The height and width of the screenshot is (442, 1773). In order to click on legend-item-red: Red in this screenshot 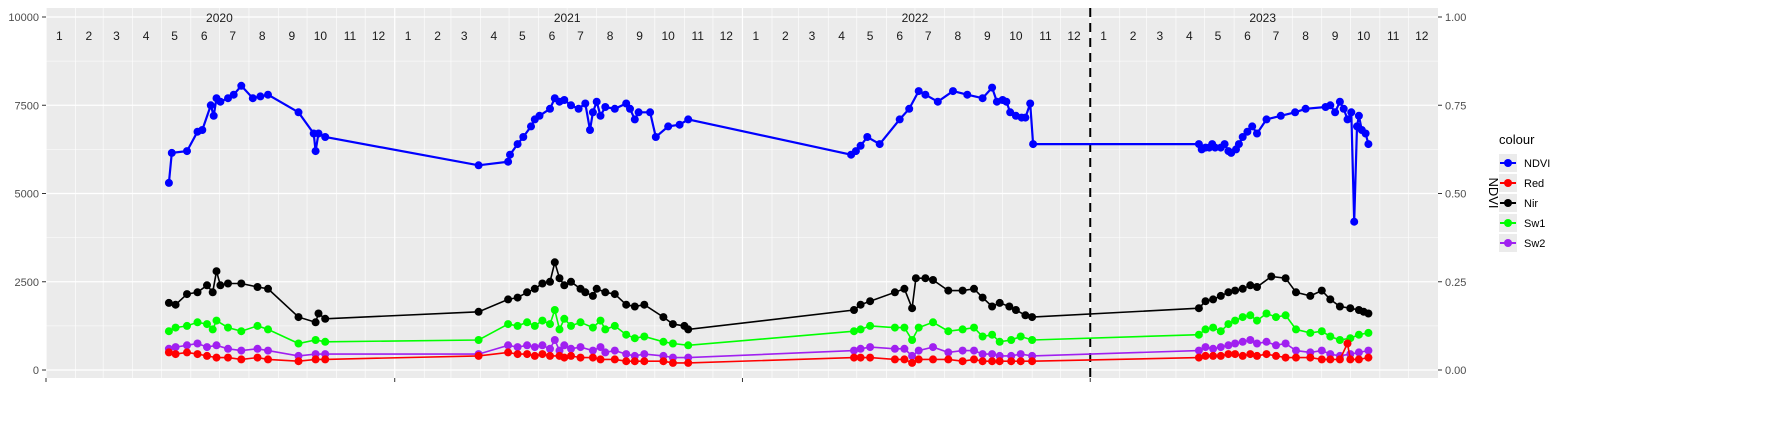, I will do `click(1521, 183)`.